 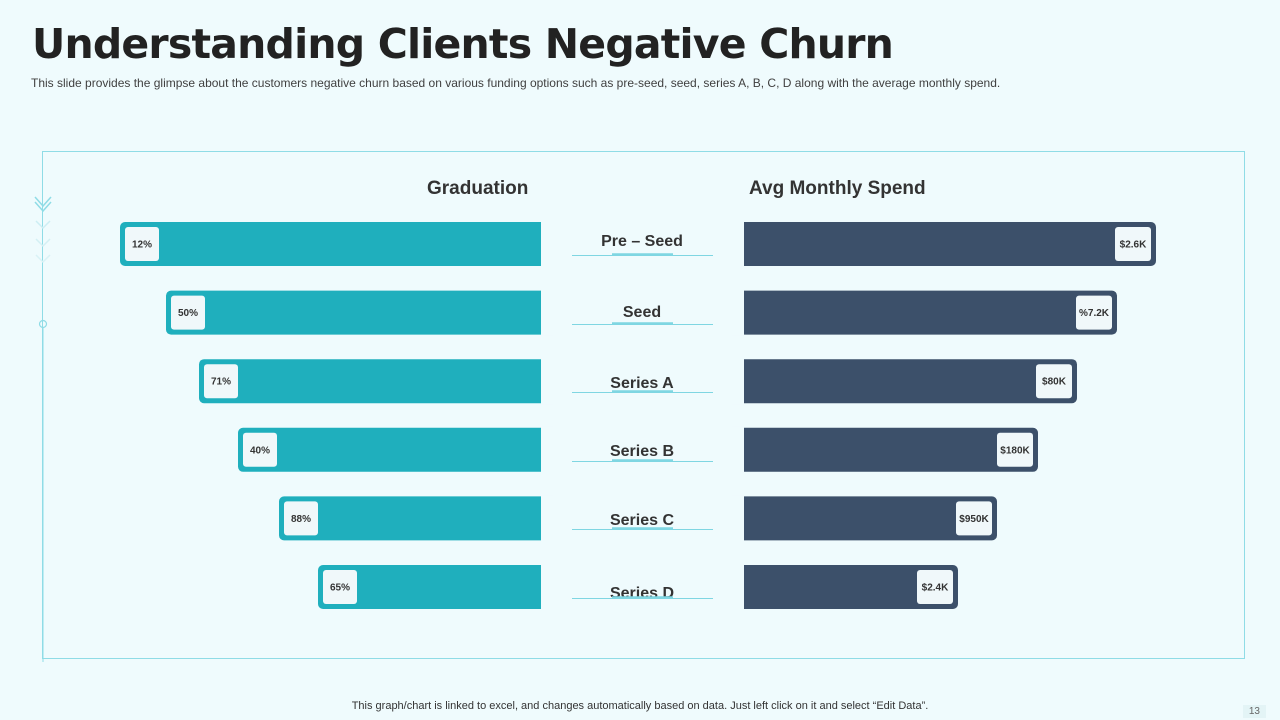 What do you see at coordinates (642, 520) in the screenshot?
I see `stage-label: Series C` at bounding box center [642, 520].